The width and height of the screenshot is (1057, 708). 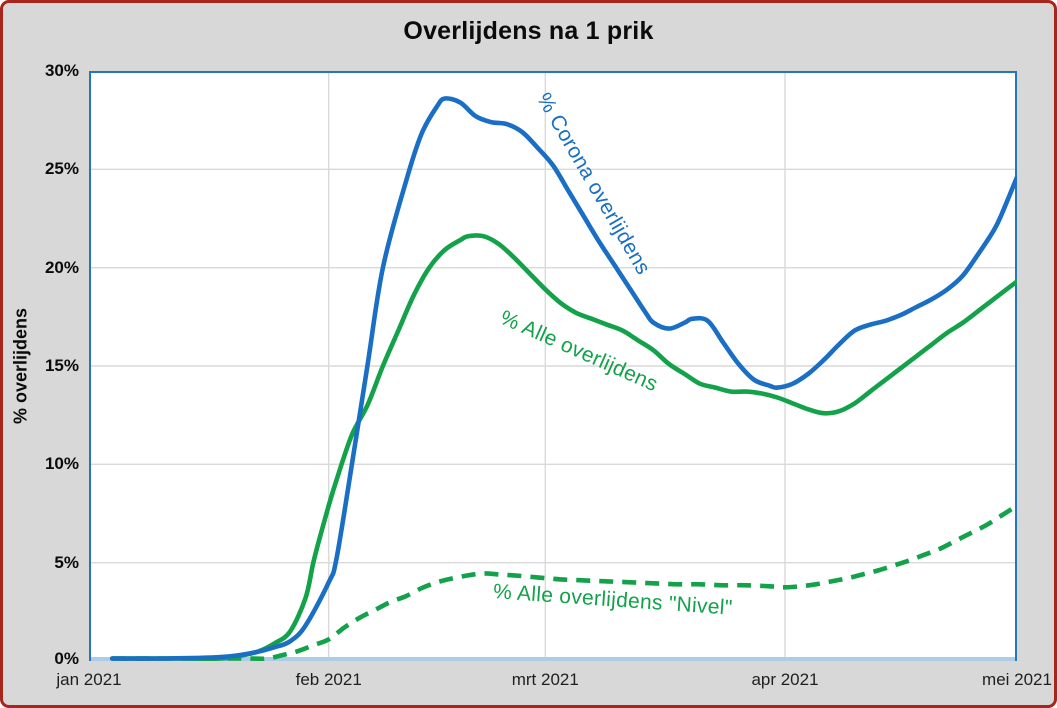 What do you see at coordinates (61, 365) in the screenshot?
I see `y-tick-label: 15%` at bounding box center [61, 365].